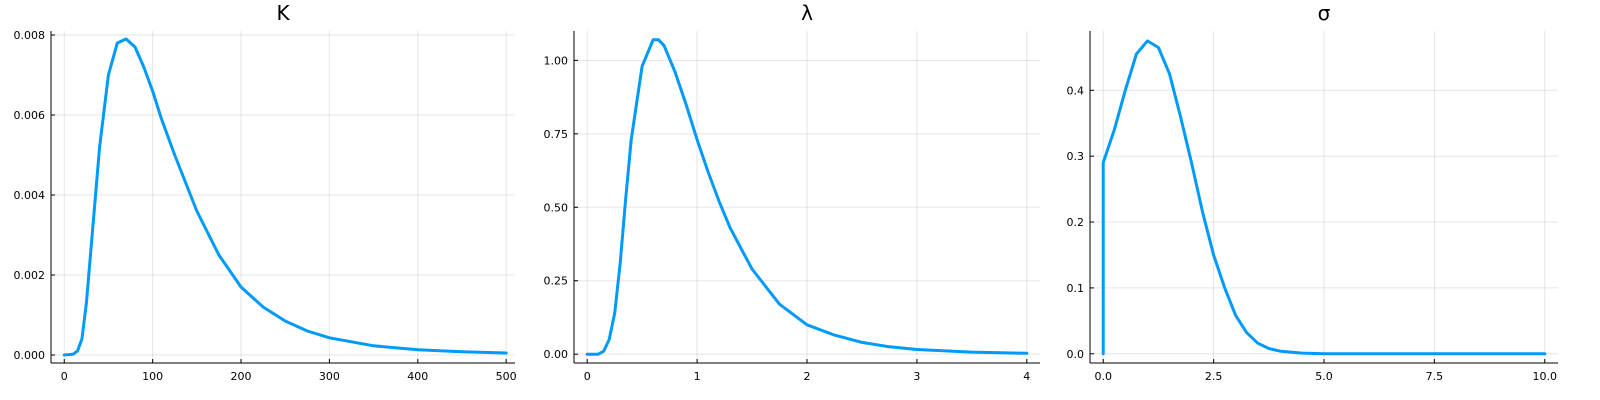  I want to click on x-tick-label: 300, so click(329, 376).